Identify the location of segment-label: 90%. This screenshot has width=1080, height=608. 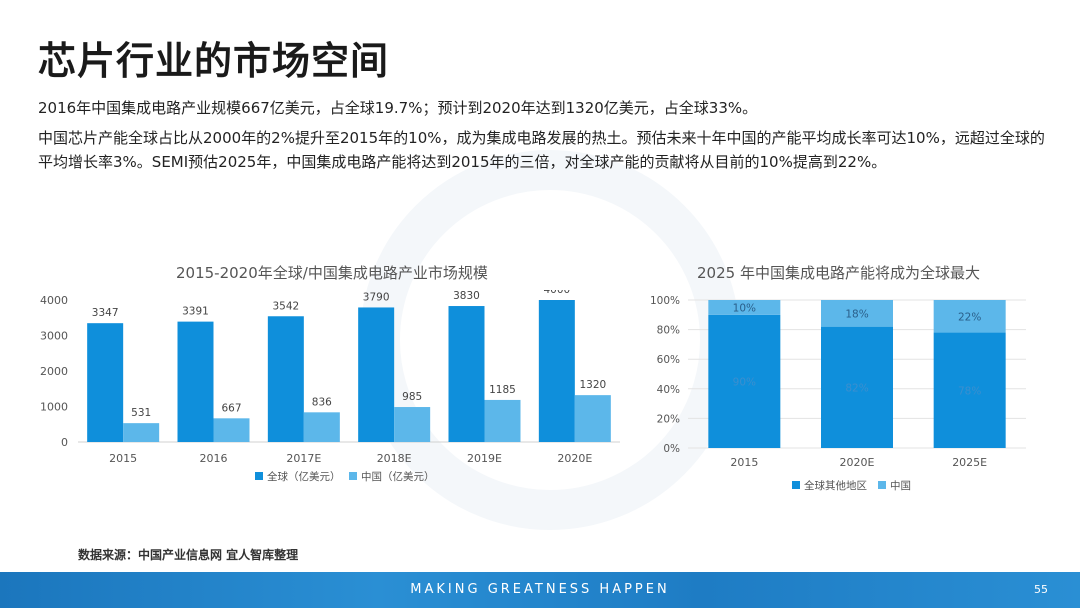
(744, 382).